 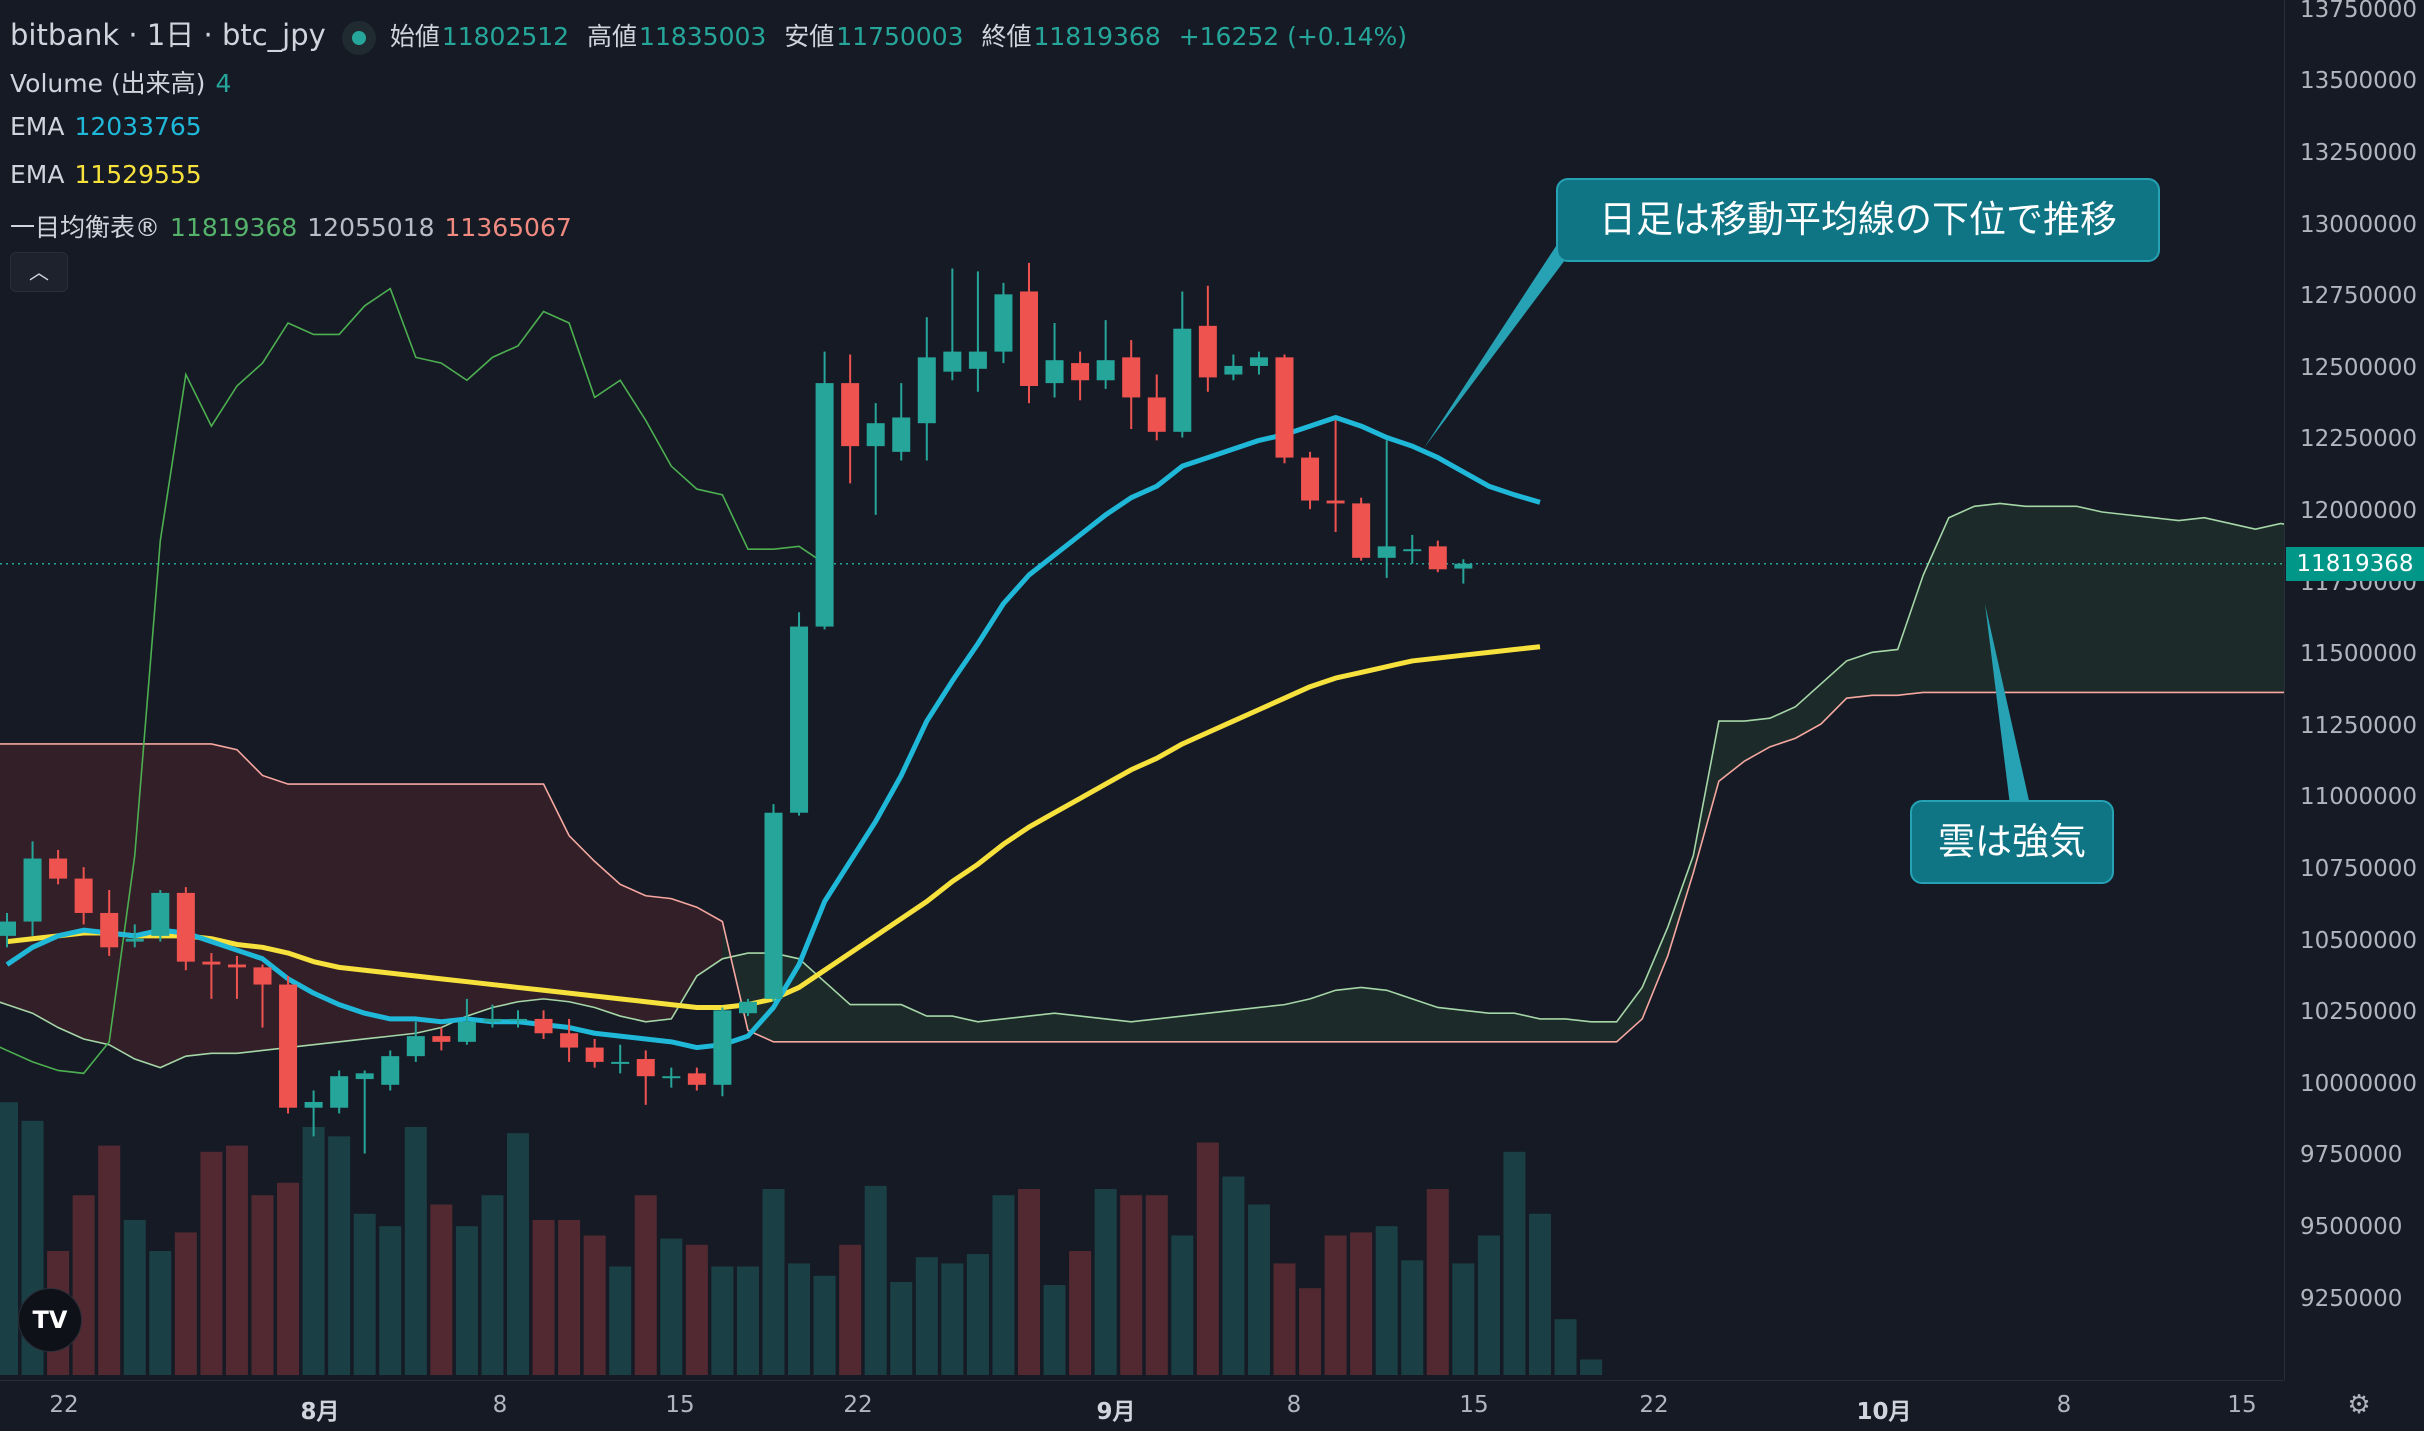 I want to click on ema-fast-value: 12033765, so click(x=138, y=126).